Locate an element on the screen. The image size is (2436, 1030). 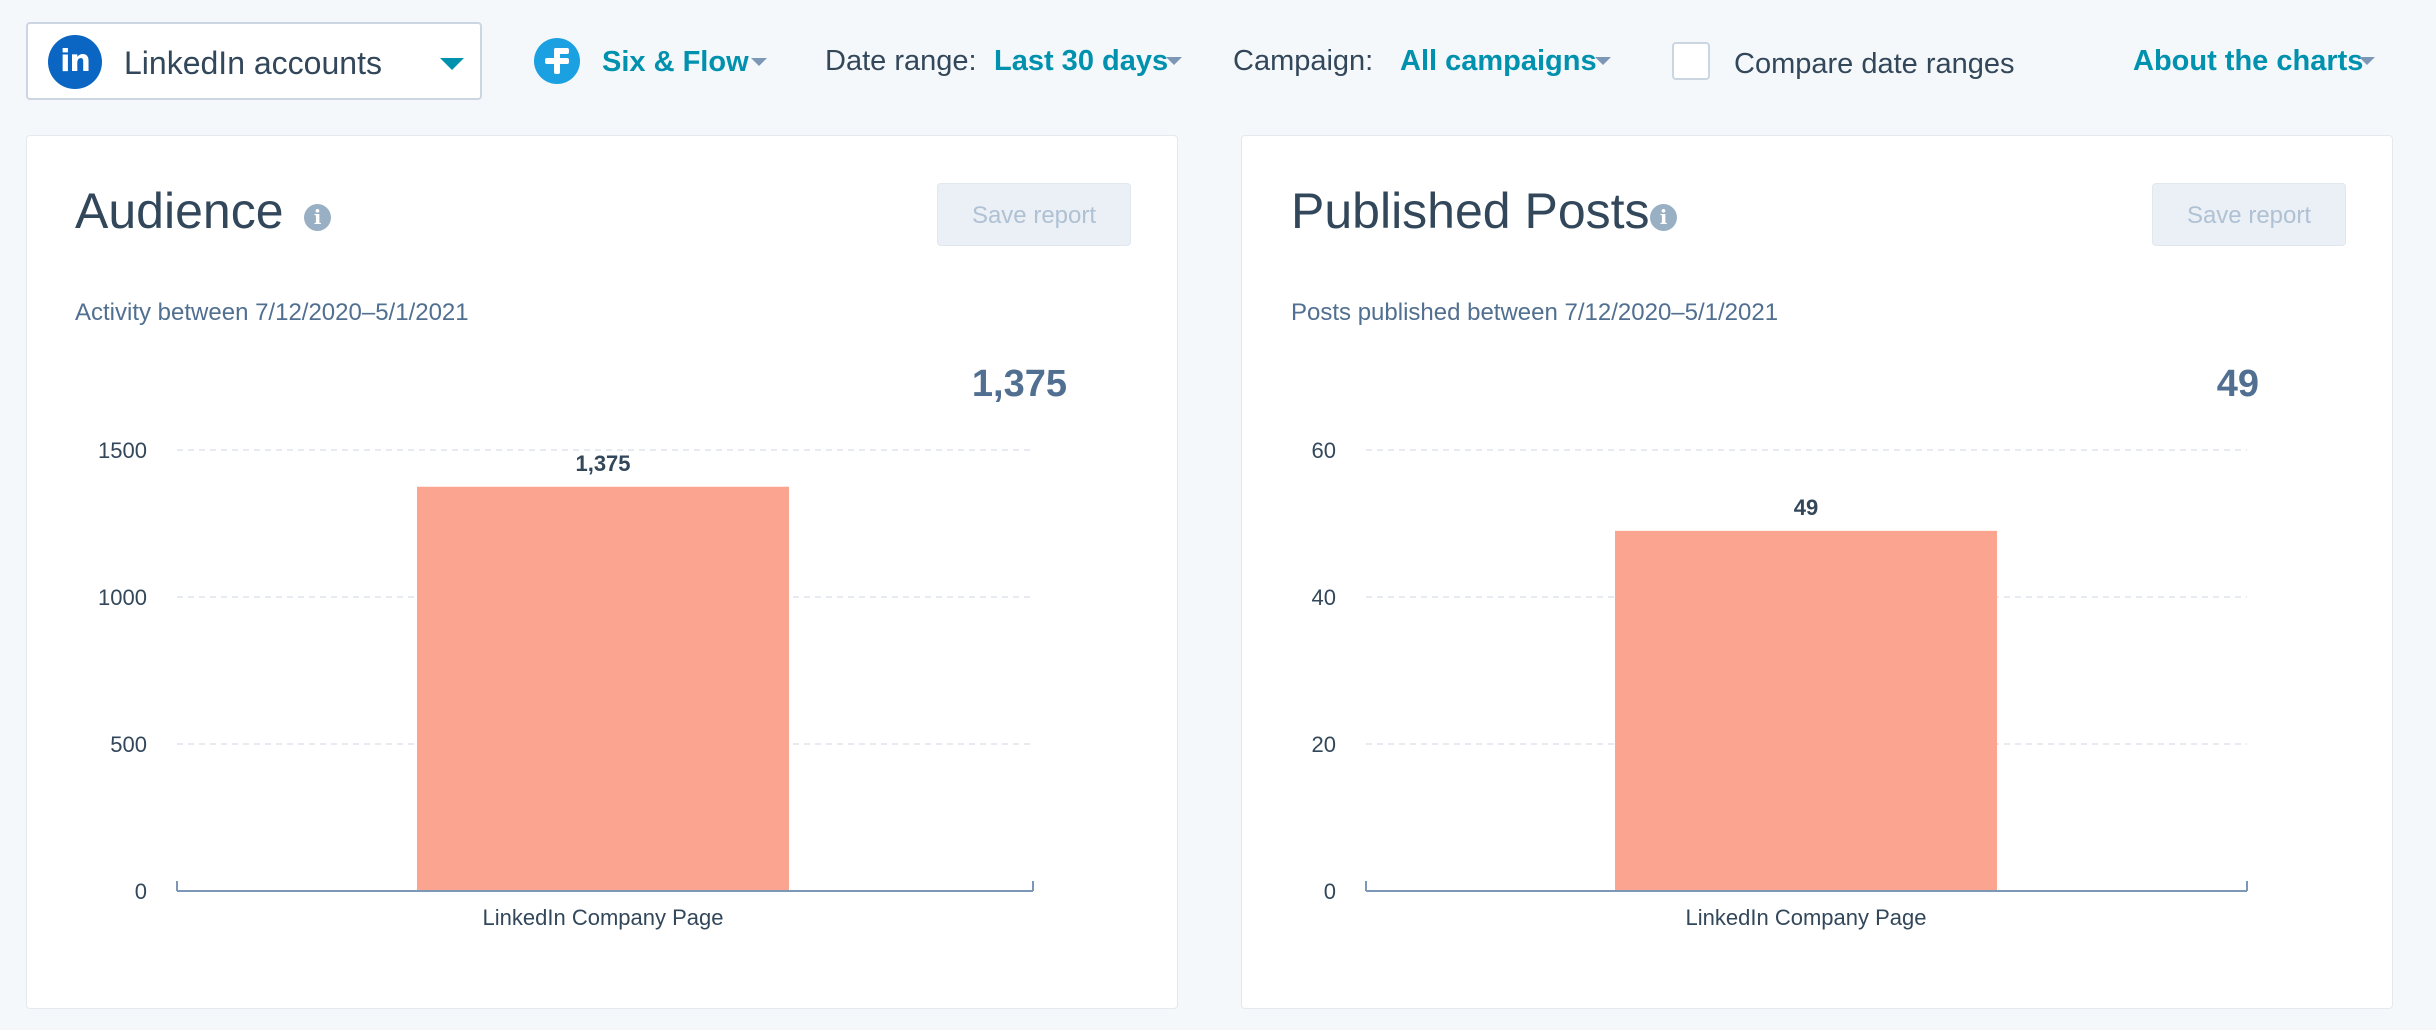
about-the-charts-dropdown: About the charts is located at coordinates (2248, 61).